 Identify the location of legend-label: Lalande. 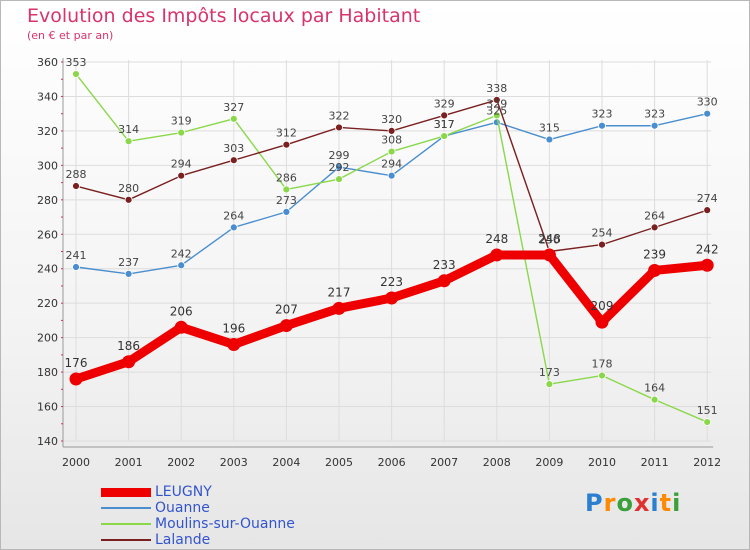
(183, 540).